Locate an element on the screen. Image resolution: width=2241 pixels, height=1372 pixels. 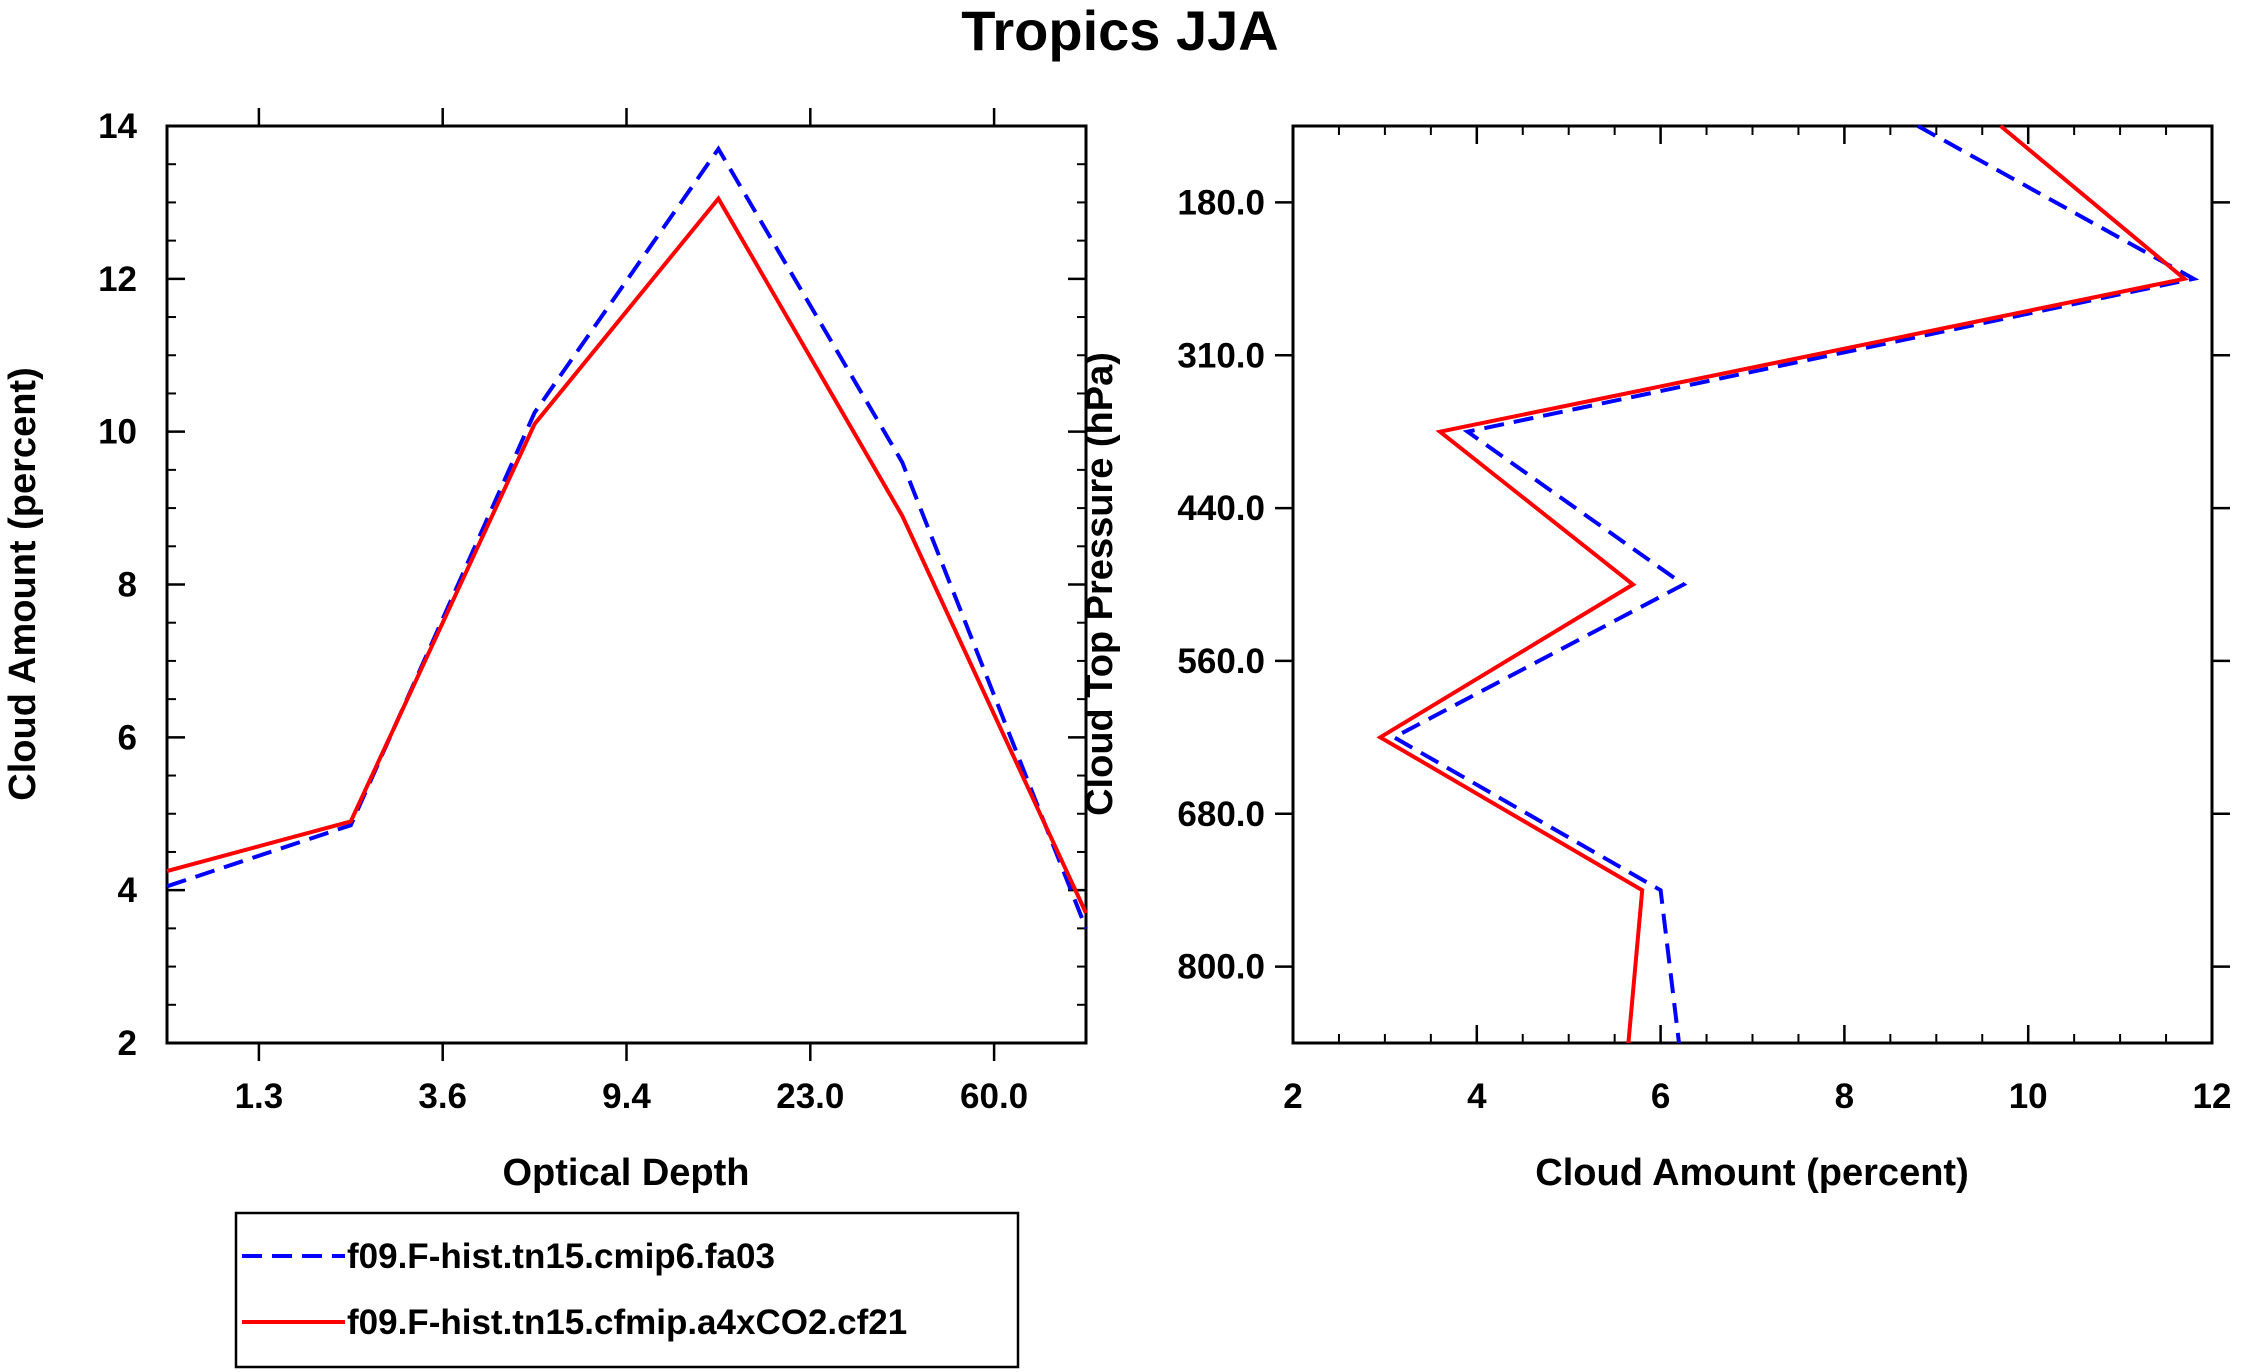
legend-box is located at coordinates (627, 1290).